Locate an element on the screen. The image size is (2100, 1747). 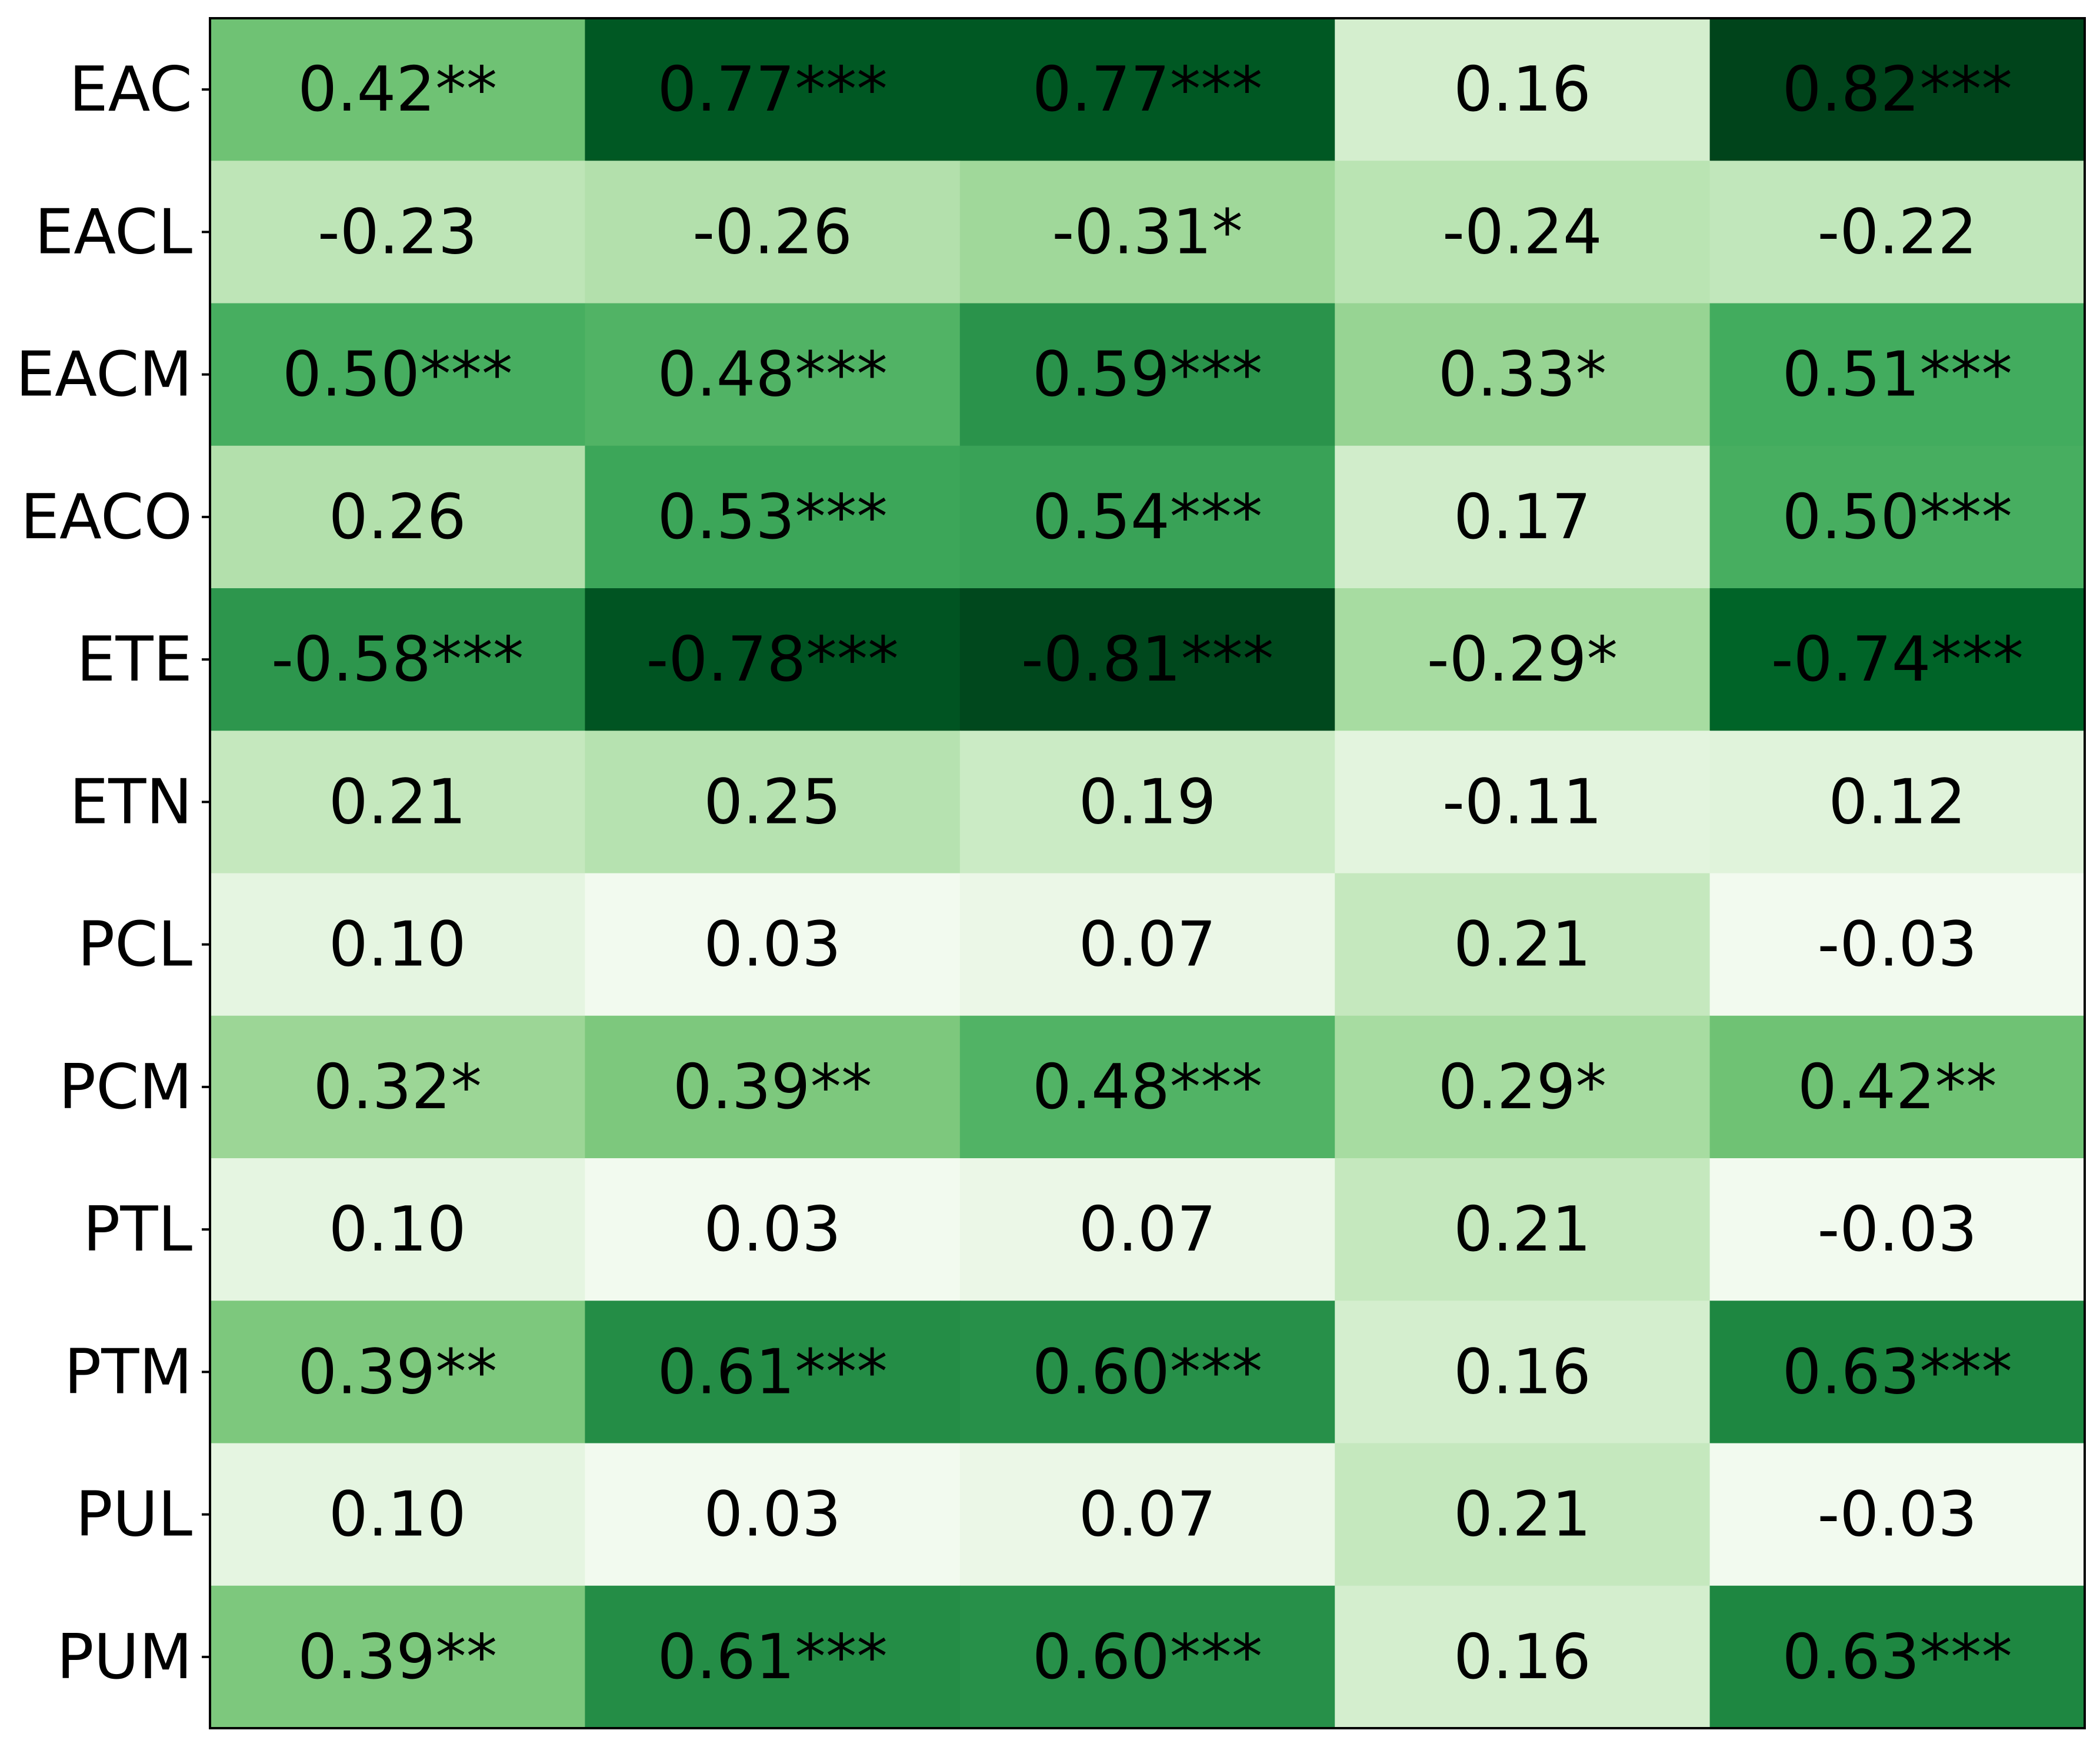
cell-value-label-r8-c3: 0.21 is located at coordinates (1522, 1229).